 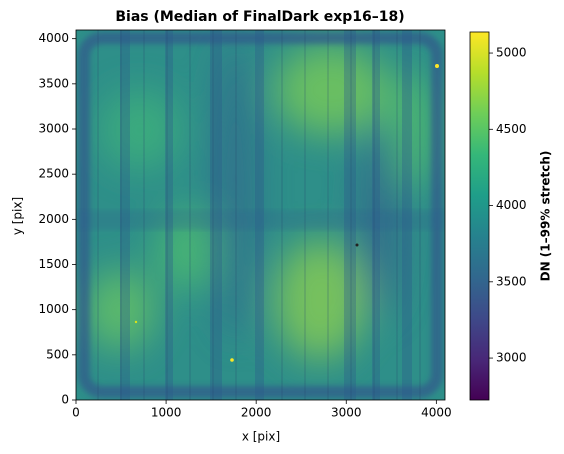 I want to click on colorbar-tick-label: 4000, so click(x=511, y=205).